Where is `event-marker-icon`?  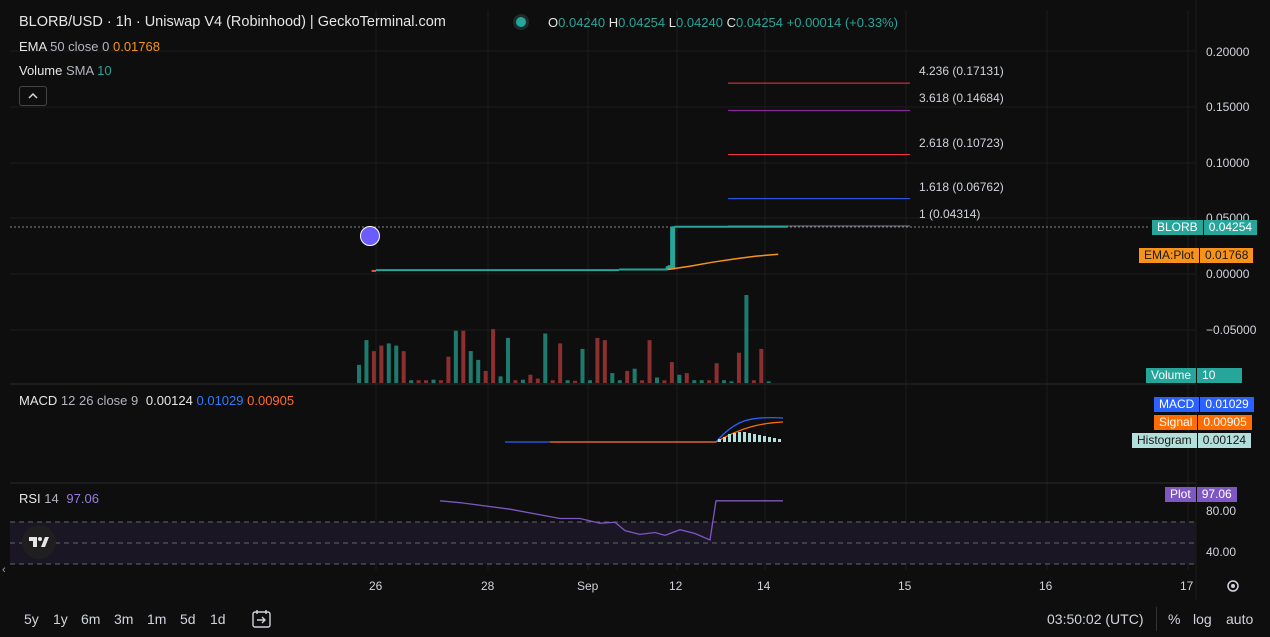 event-marker-icon is located at coordinates (370, 236).